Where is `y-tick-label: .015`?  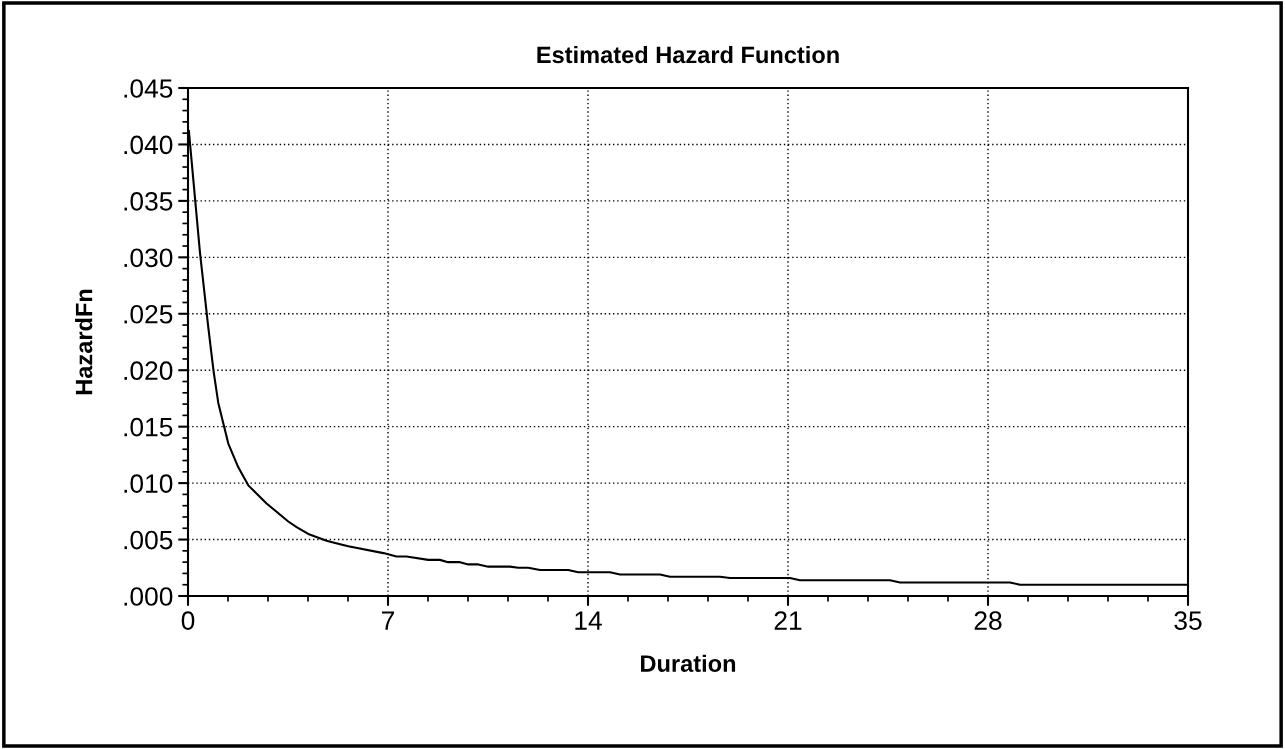
y-tick-label: .015 is located at coordinates (148, 427).